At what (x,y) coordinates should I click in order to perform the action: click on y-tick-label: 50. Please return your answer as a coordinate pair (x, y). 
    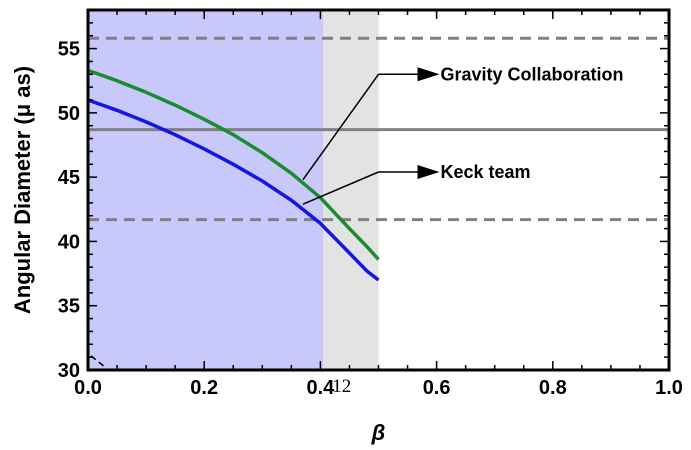
    Looking at the image, I should click on (69, 114).